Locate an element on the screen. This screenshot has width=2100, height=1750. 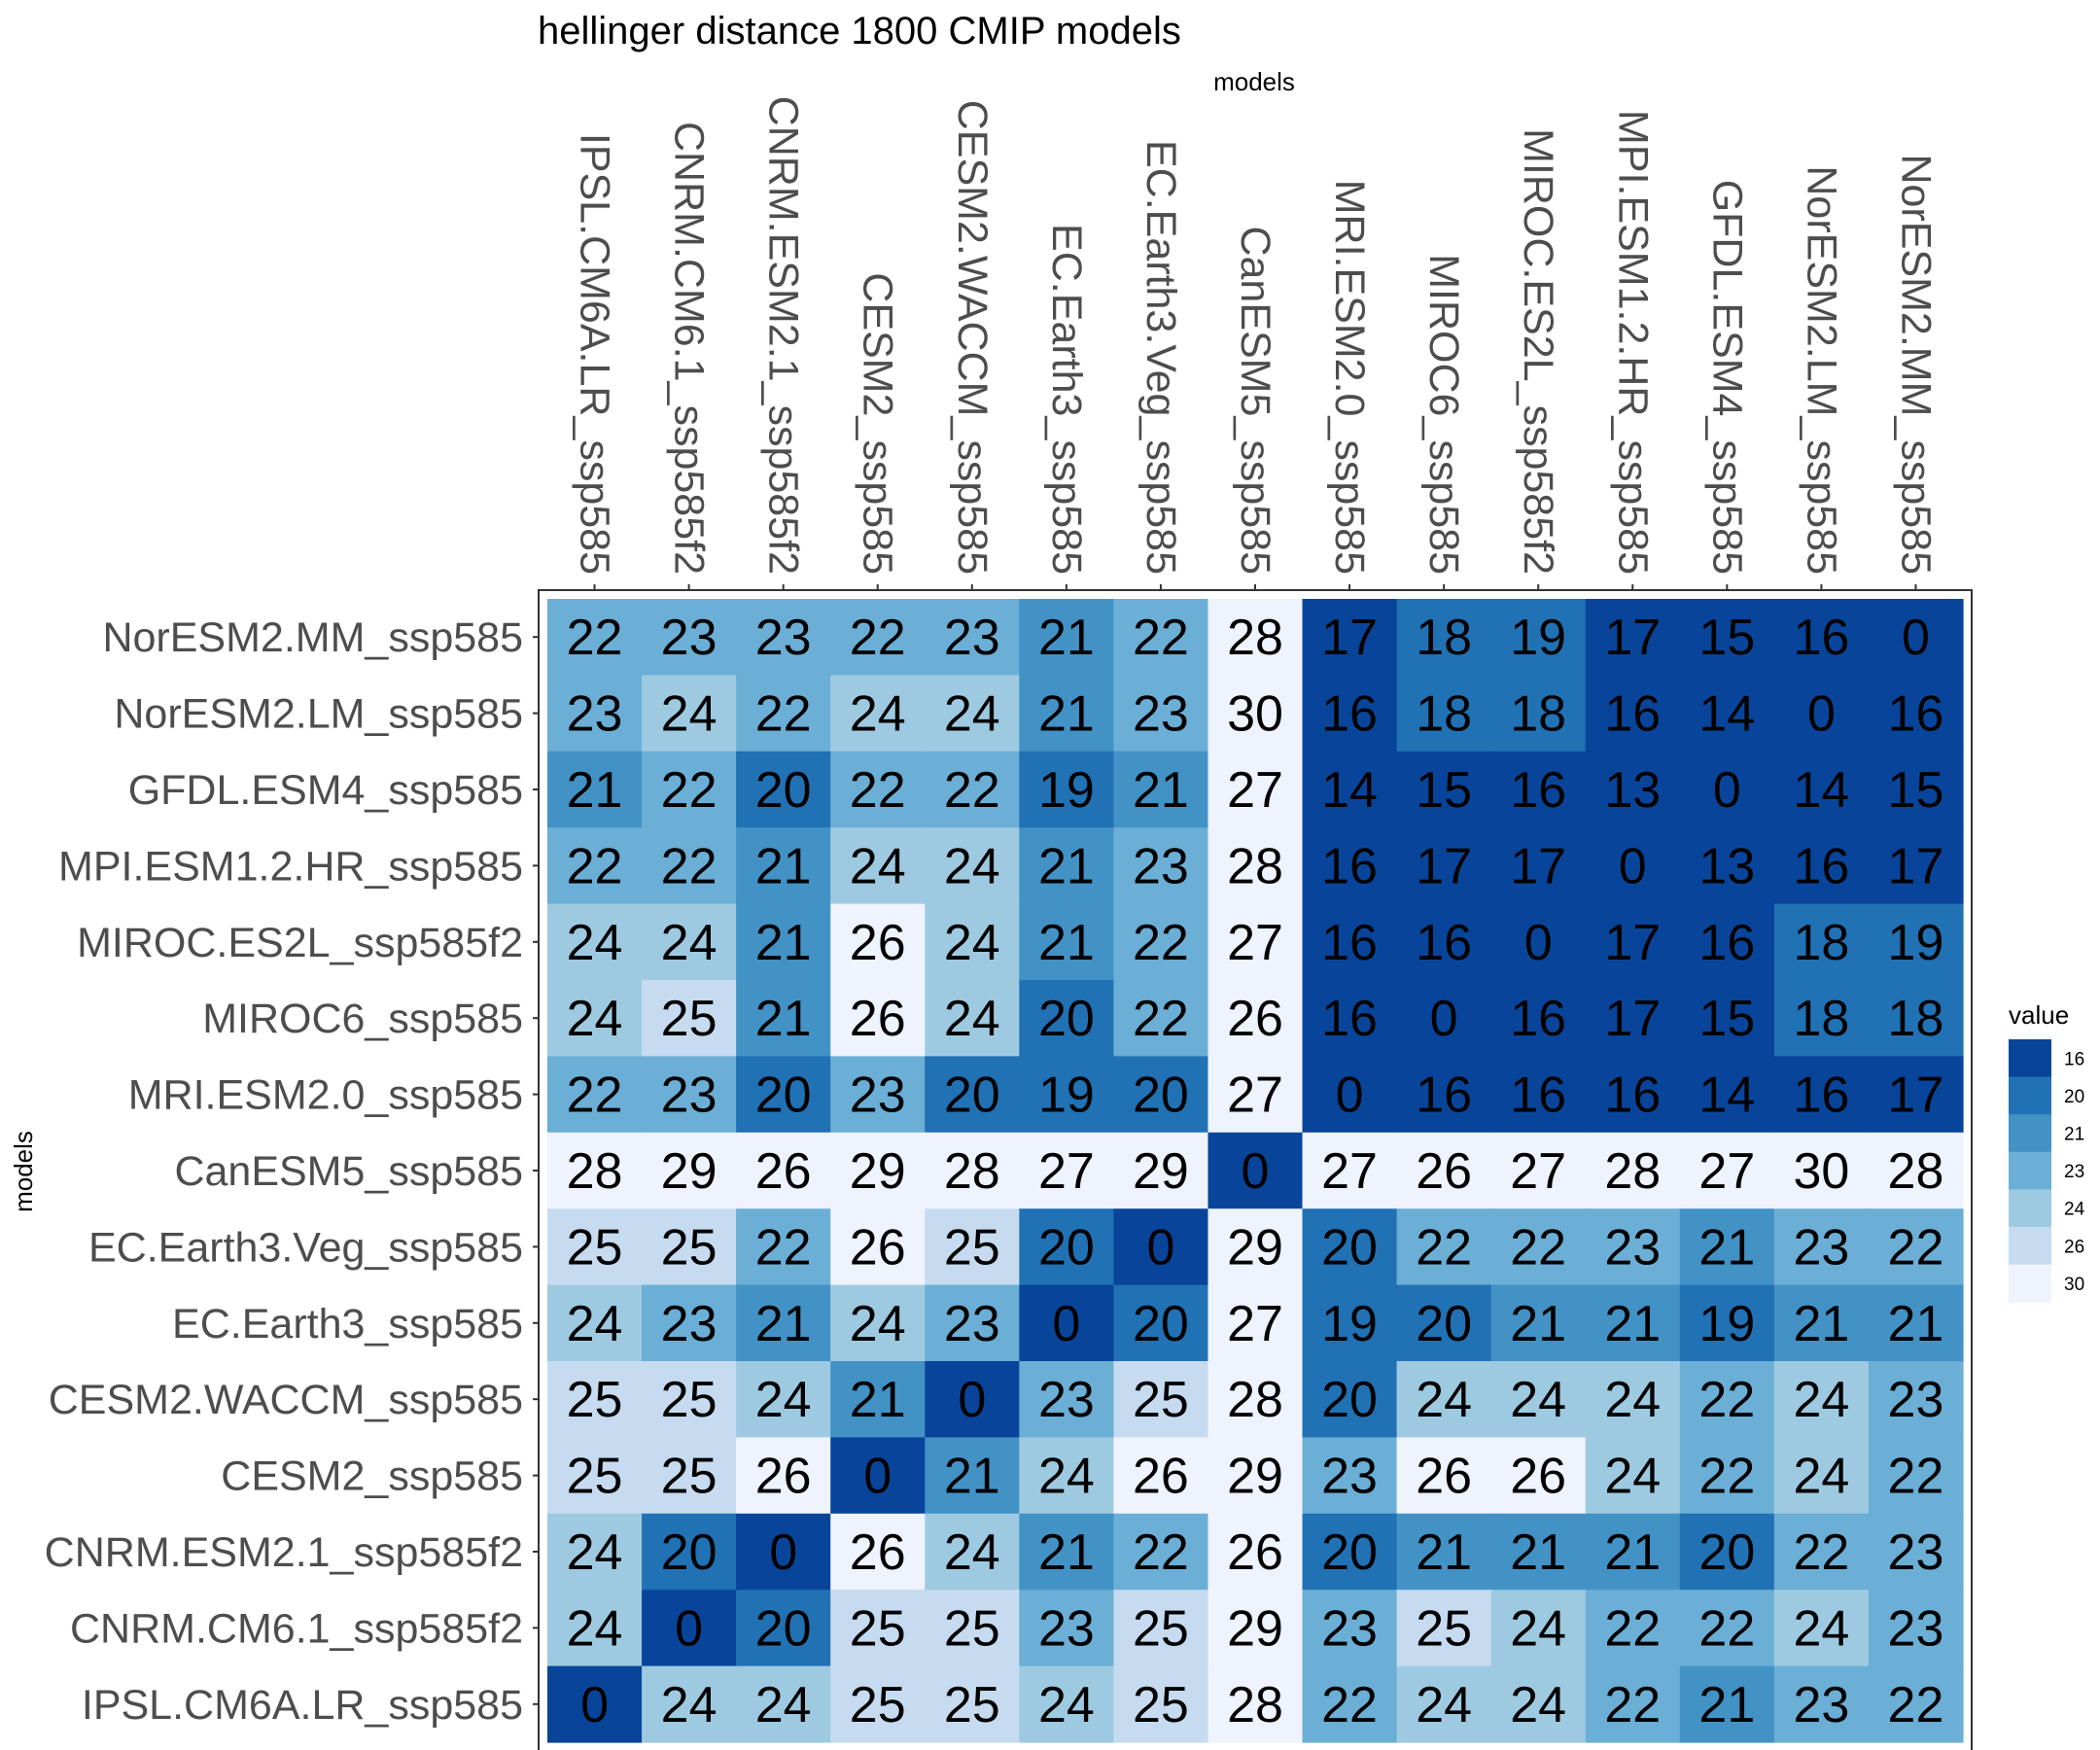
y-tick-label: MPI.ESM1.2.HR_ssp585 is located at coordinates (290, 866).